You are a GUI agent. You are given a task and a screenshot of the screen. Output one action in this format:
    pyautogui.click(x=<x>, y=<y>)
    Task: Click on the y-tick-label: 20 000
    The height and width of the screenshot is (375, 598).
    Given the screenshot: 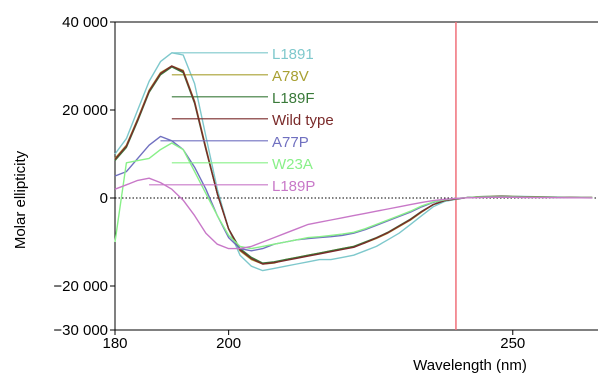 What is the action you would take?
    pyautogui.click(x=85, y=110)
    